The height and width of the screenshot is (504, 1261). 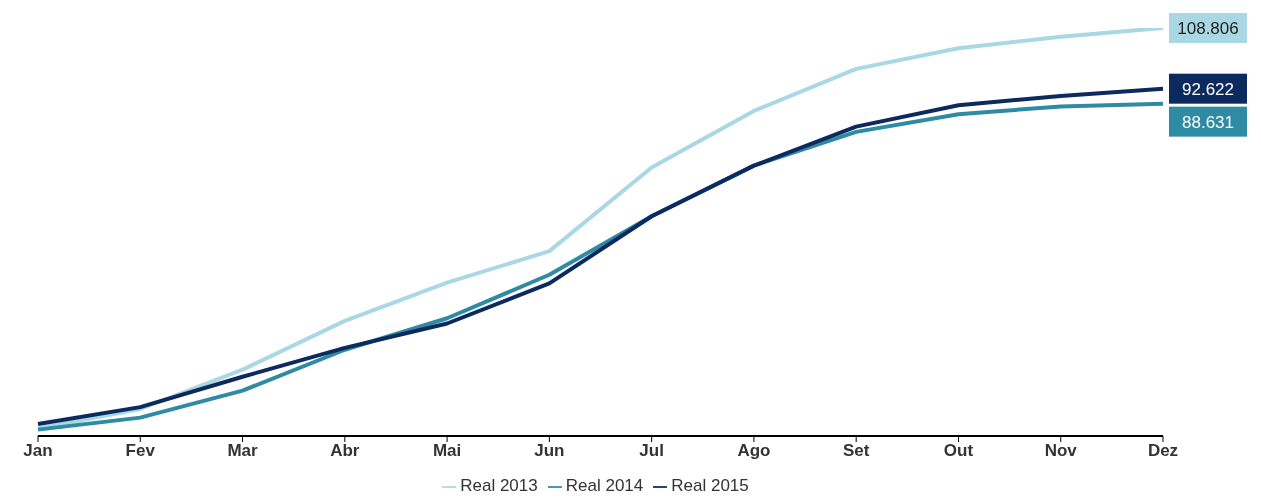 I want to click on legend-label: Real 2015, so click(x=710, y=485).